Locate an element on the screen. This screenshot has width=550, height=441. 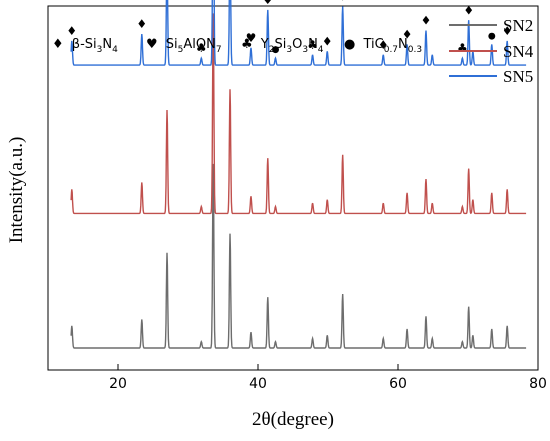
phase-legend-item-si5alon7: ♥ Si5AlON7 is located at coordinates (184, 46).